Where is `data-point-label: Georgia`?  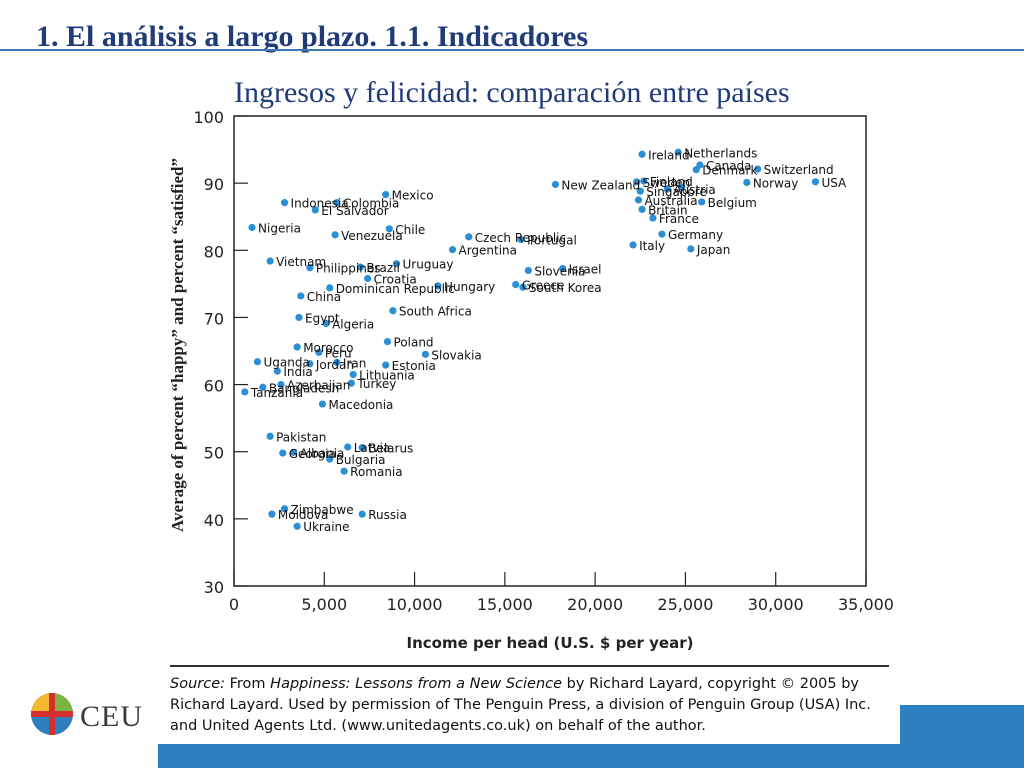 data-point-label: Georgia is located at coordinates (312, 454).